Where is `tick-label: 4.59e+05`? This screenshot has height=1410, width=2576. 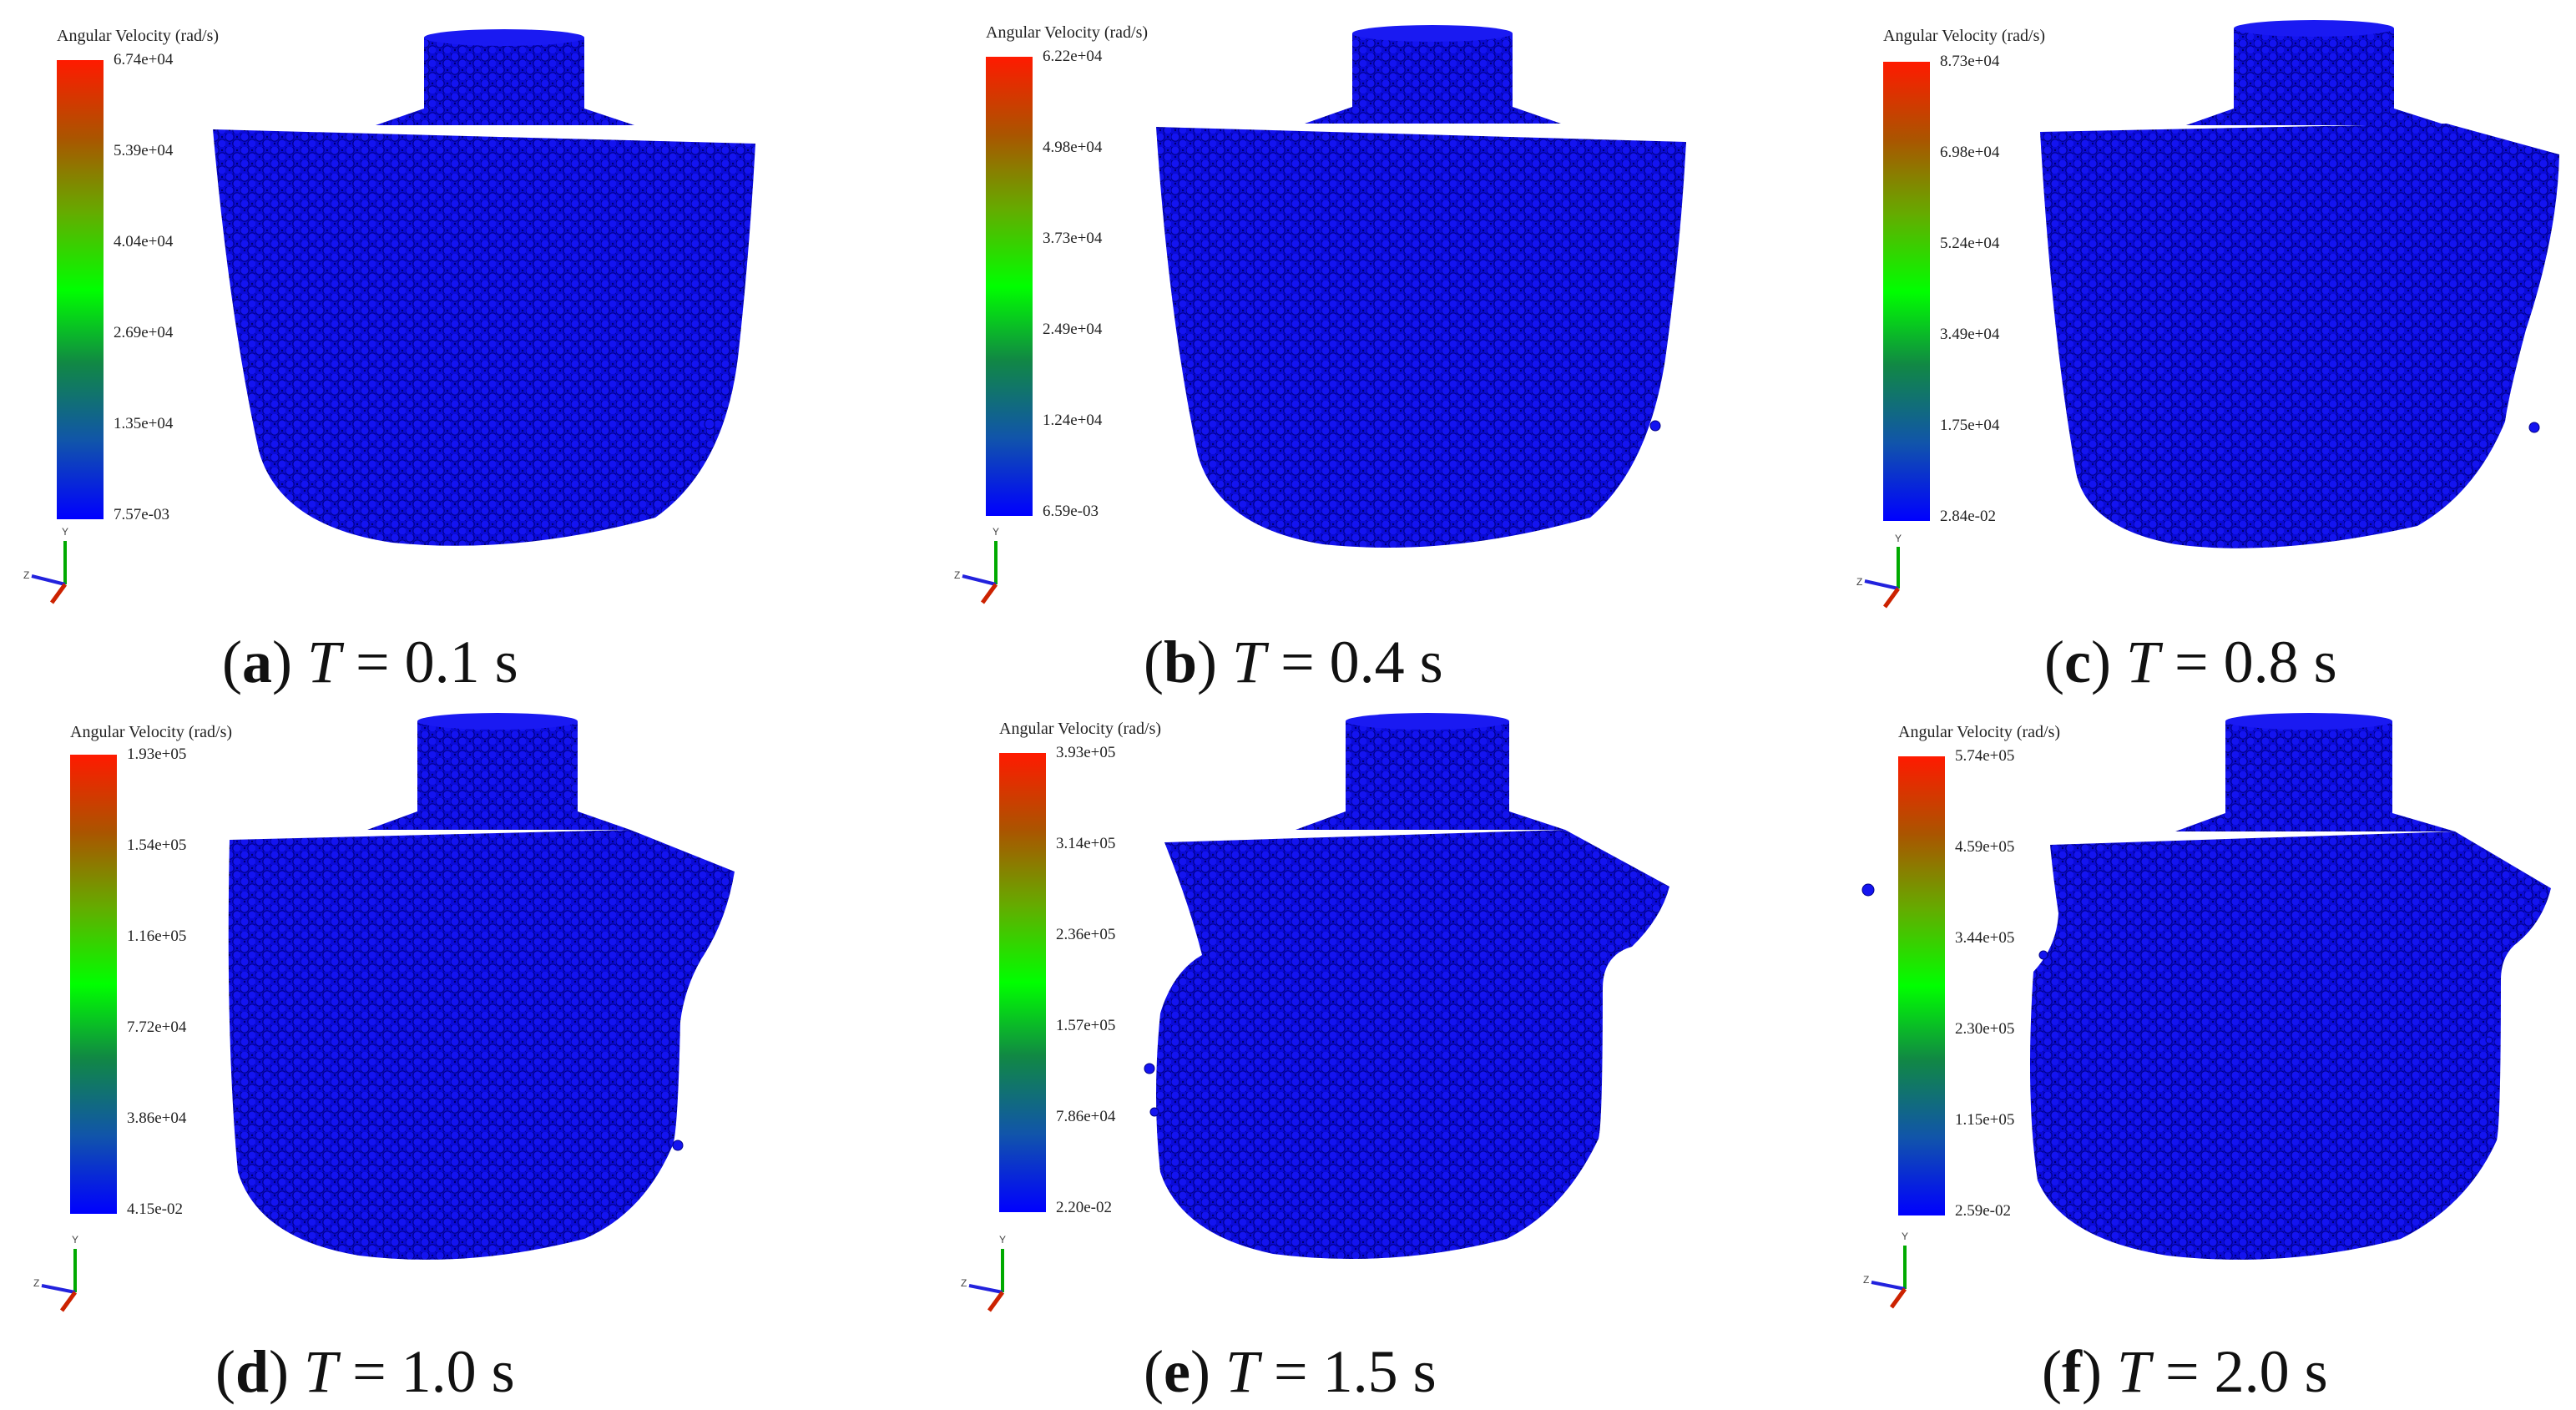
tick-label: 4.59e+05 is located at coordinates (1985, 847).